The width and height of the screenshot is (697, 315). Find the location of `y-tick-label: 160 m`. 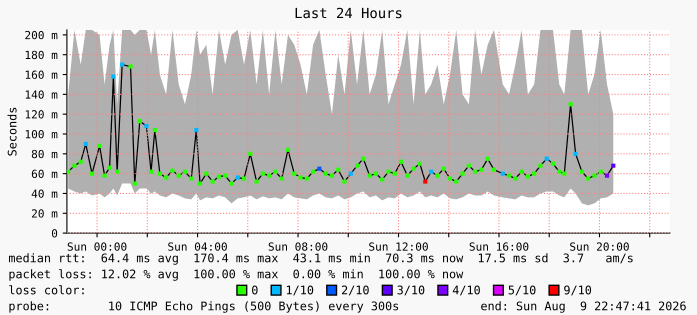

y-tick-label: 160 m is located at coordinates (42, 74).